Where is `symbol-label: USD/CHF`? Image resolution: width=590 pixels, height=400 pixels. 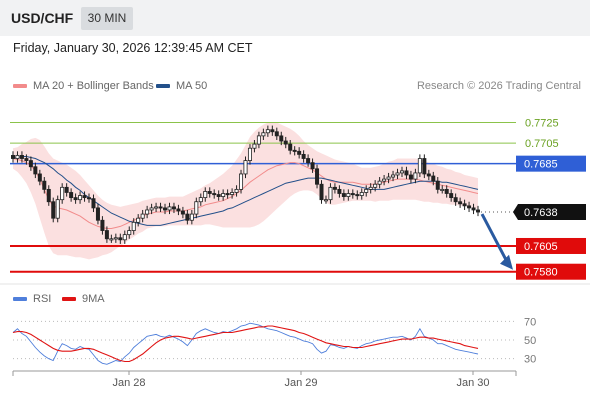 symbol-label: USD/CHF is located at coordinates (42, 18).